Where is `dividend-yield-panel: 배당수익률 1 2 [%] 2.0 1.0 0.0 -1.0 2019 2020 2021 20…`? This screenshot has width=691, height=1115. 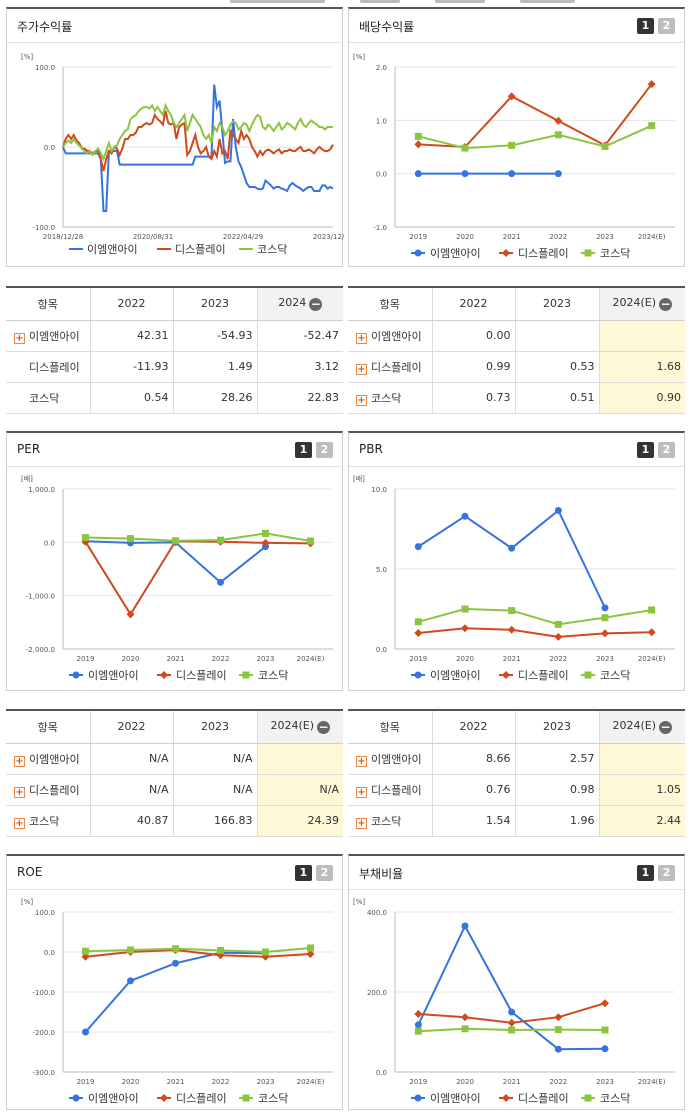 dividend-yield-panel: 배당수익률 1 2 [%] 2.0 1.0 0.0 -1.0 2019 2020 2021 20… is located at coordinates (516, 137).